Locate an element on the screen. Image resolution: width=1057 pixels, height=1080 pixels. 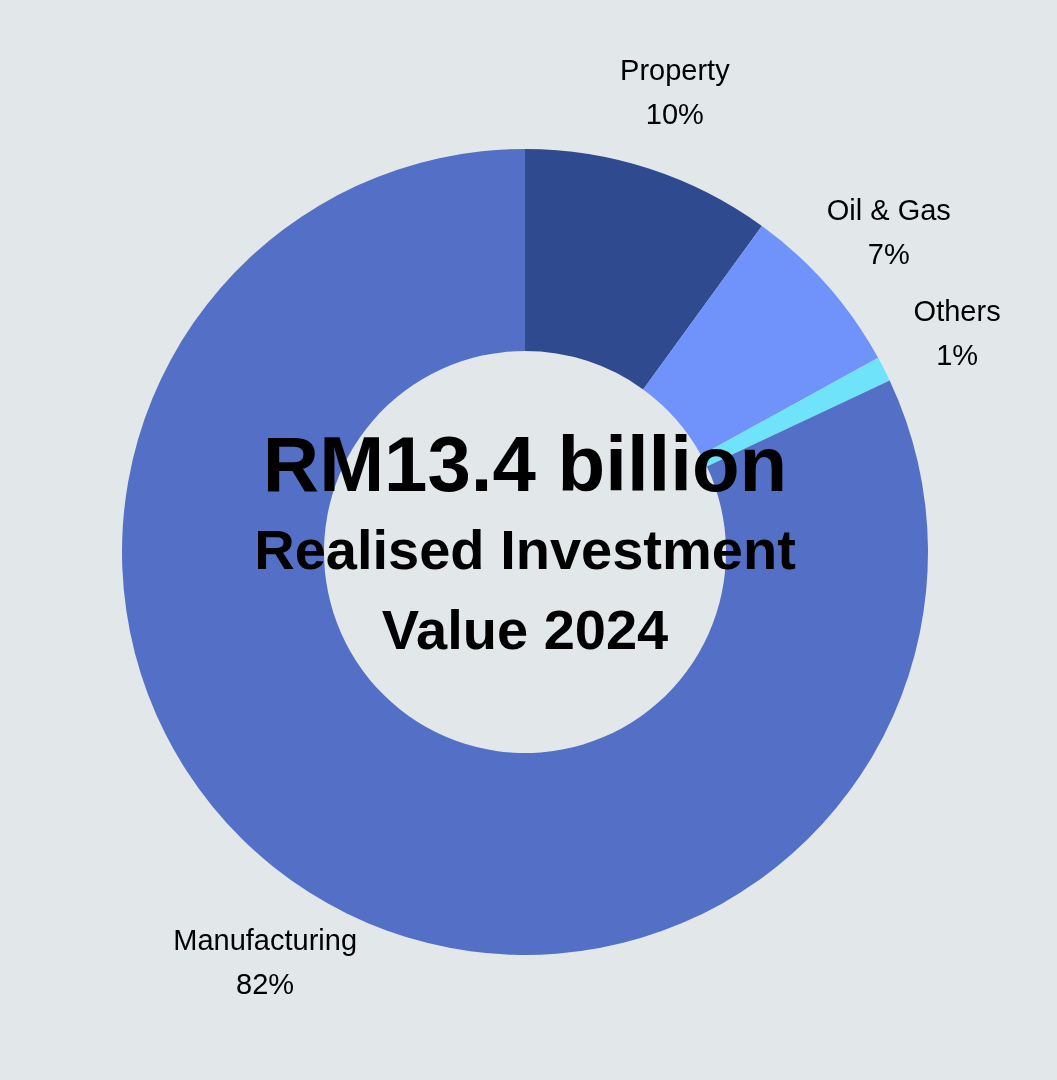
donut-slice is located at coordinates (643, 269).